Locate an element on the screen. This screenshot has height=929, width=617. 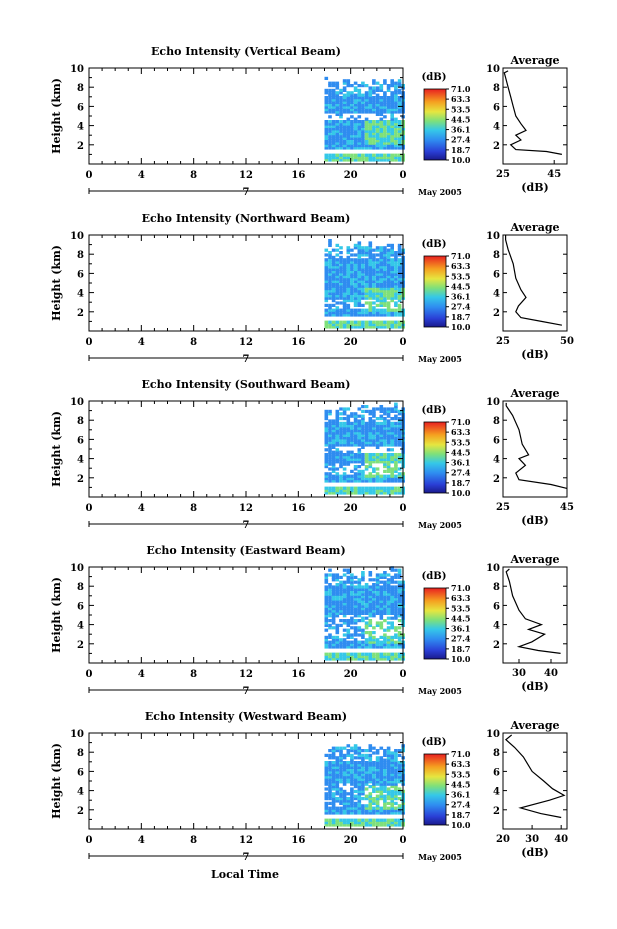
colorbar-tick-label: 10.0 is located at coordinates (461, 825).